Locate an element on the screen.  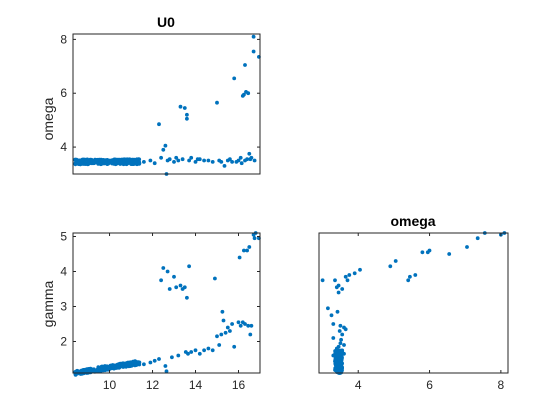
y-axis-label: omega is located at coordinates (48, 118).